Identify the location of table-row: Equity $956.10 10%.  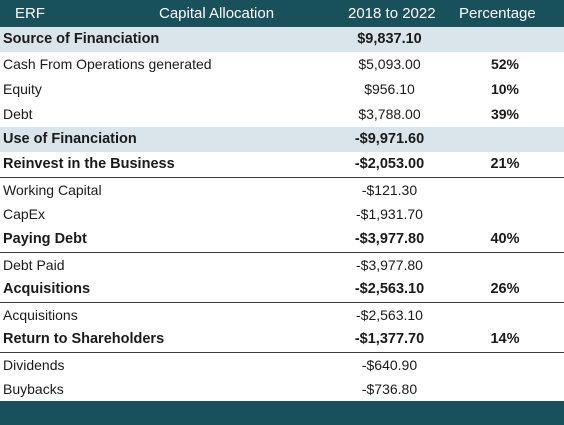
(282, 89).